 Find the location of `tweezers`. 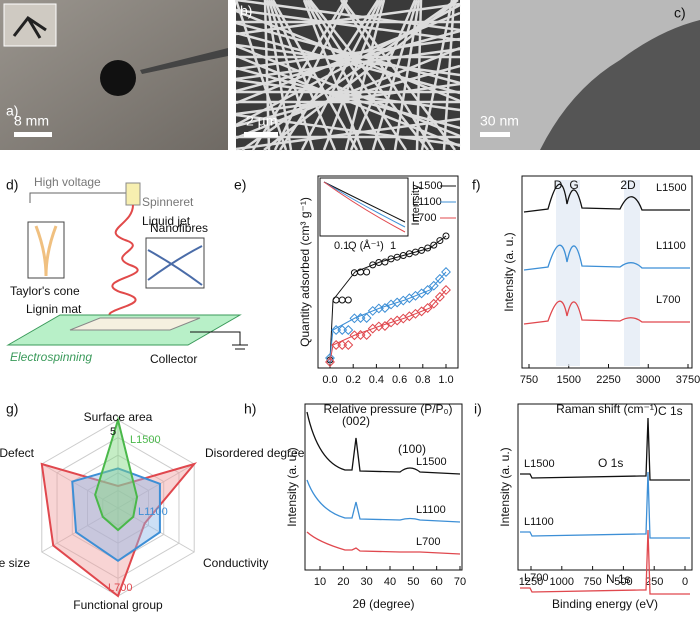

tweezers is located at coordinates (184, 61).